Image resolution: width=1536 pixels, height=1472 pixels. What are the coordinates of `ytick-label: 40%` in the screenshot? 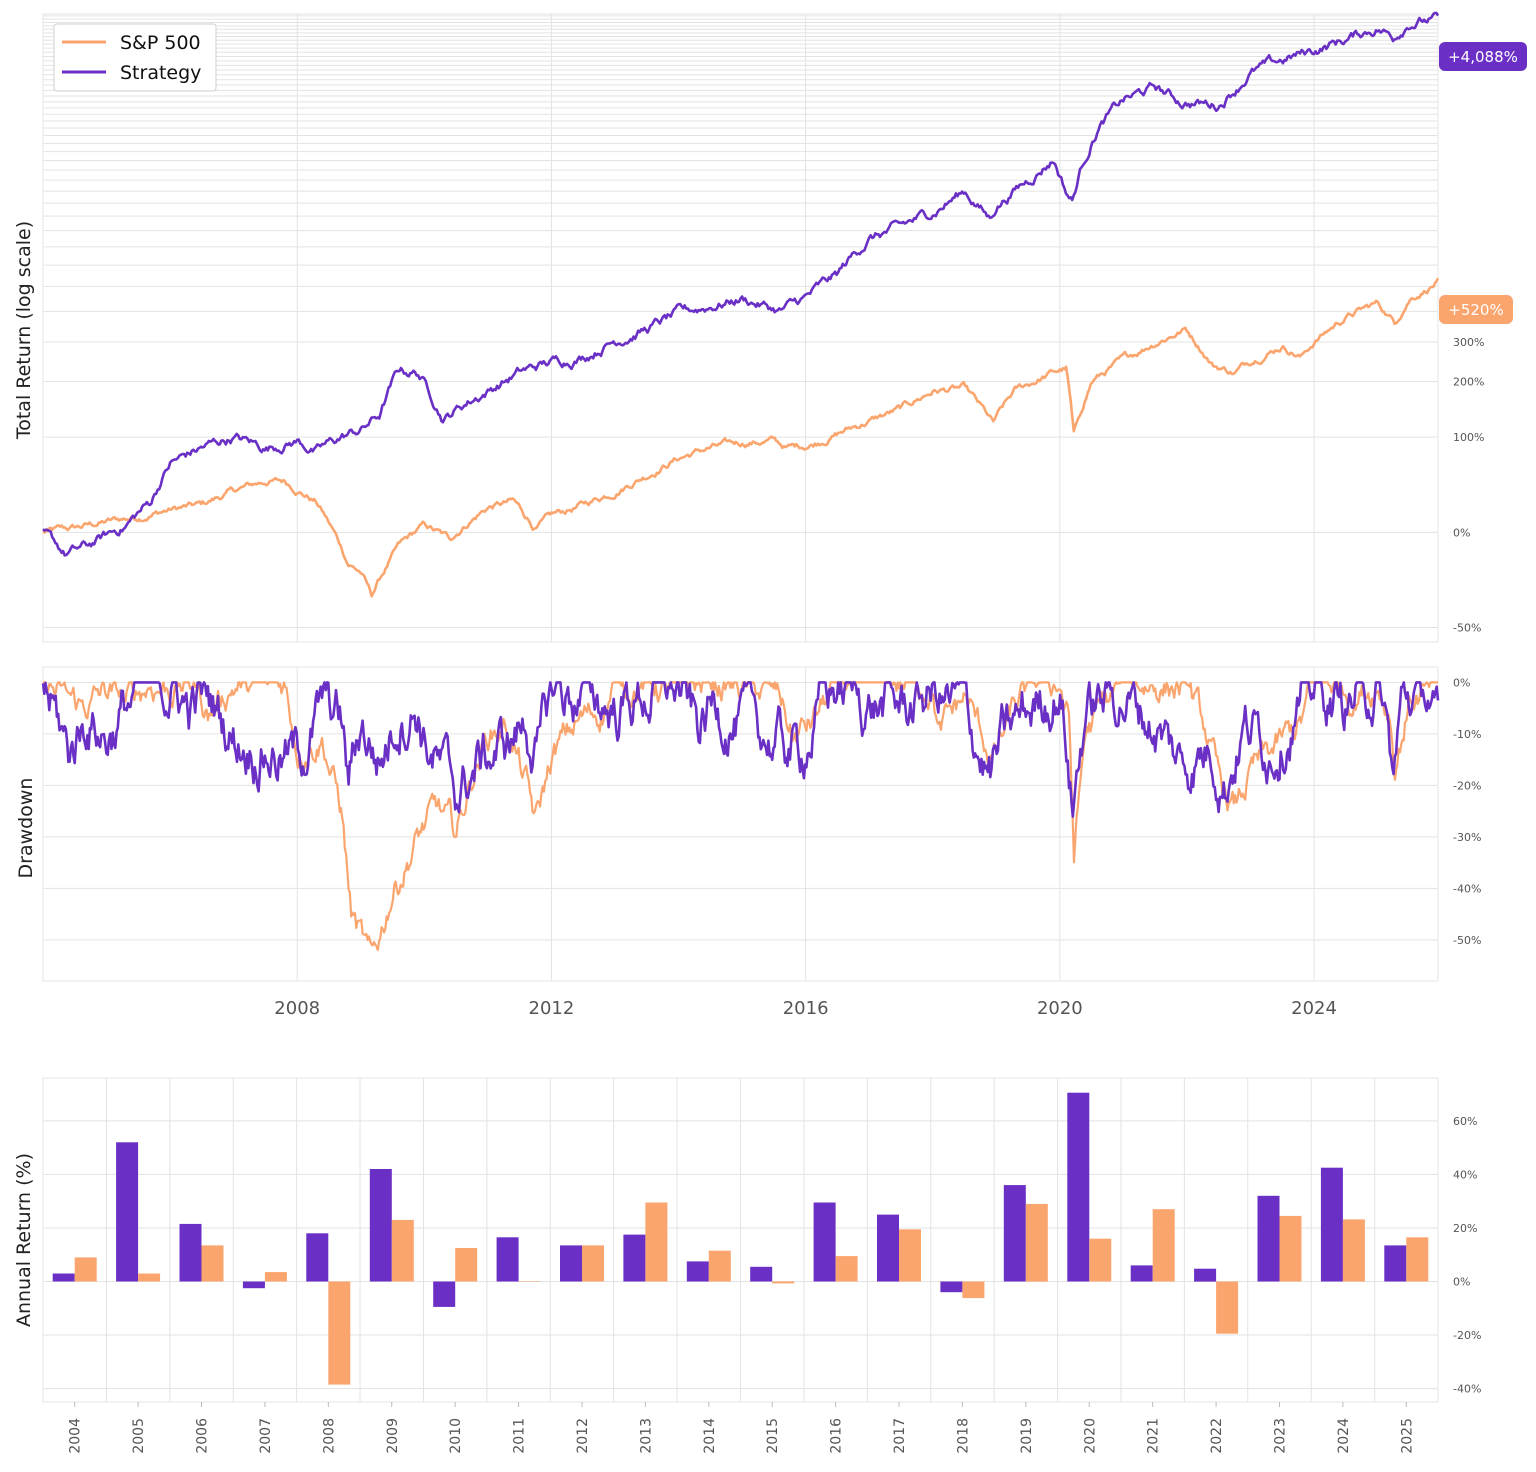 It's located at (1465, 1174).